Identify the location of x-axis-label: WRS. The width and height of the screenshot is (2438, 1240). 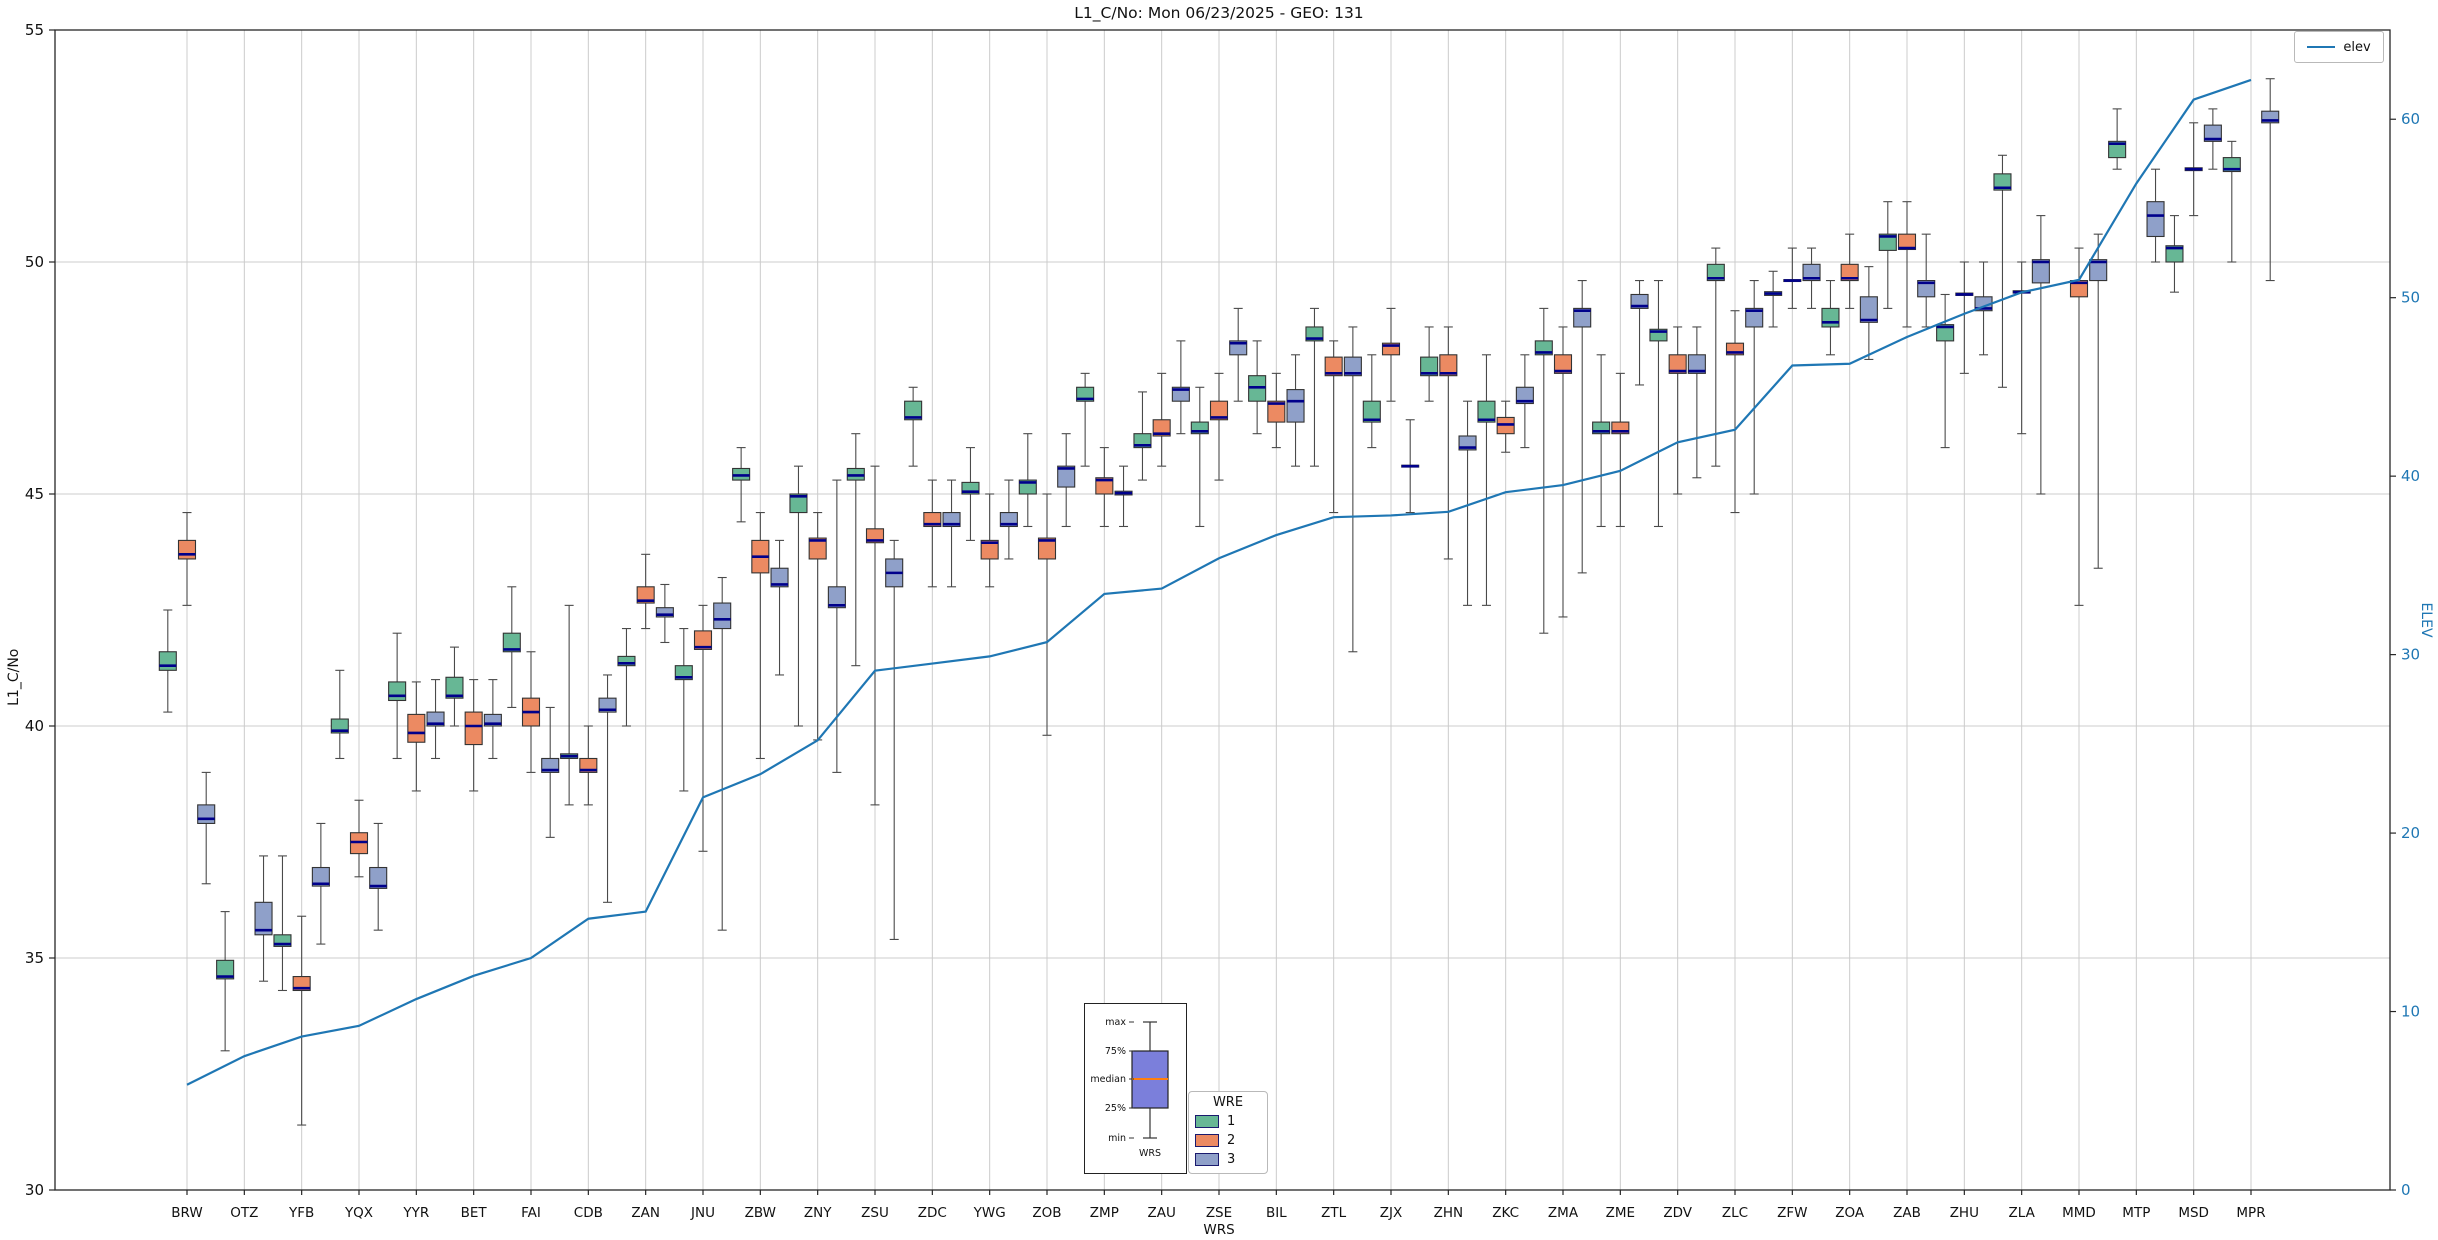
(1219, 1230).